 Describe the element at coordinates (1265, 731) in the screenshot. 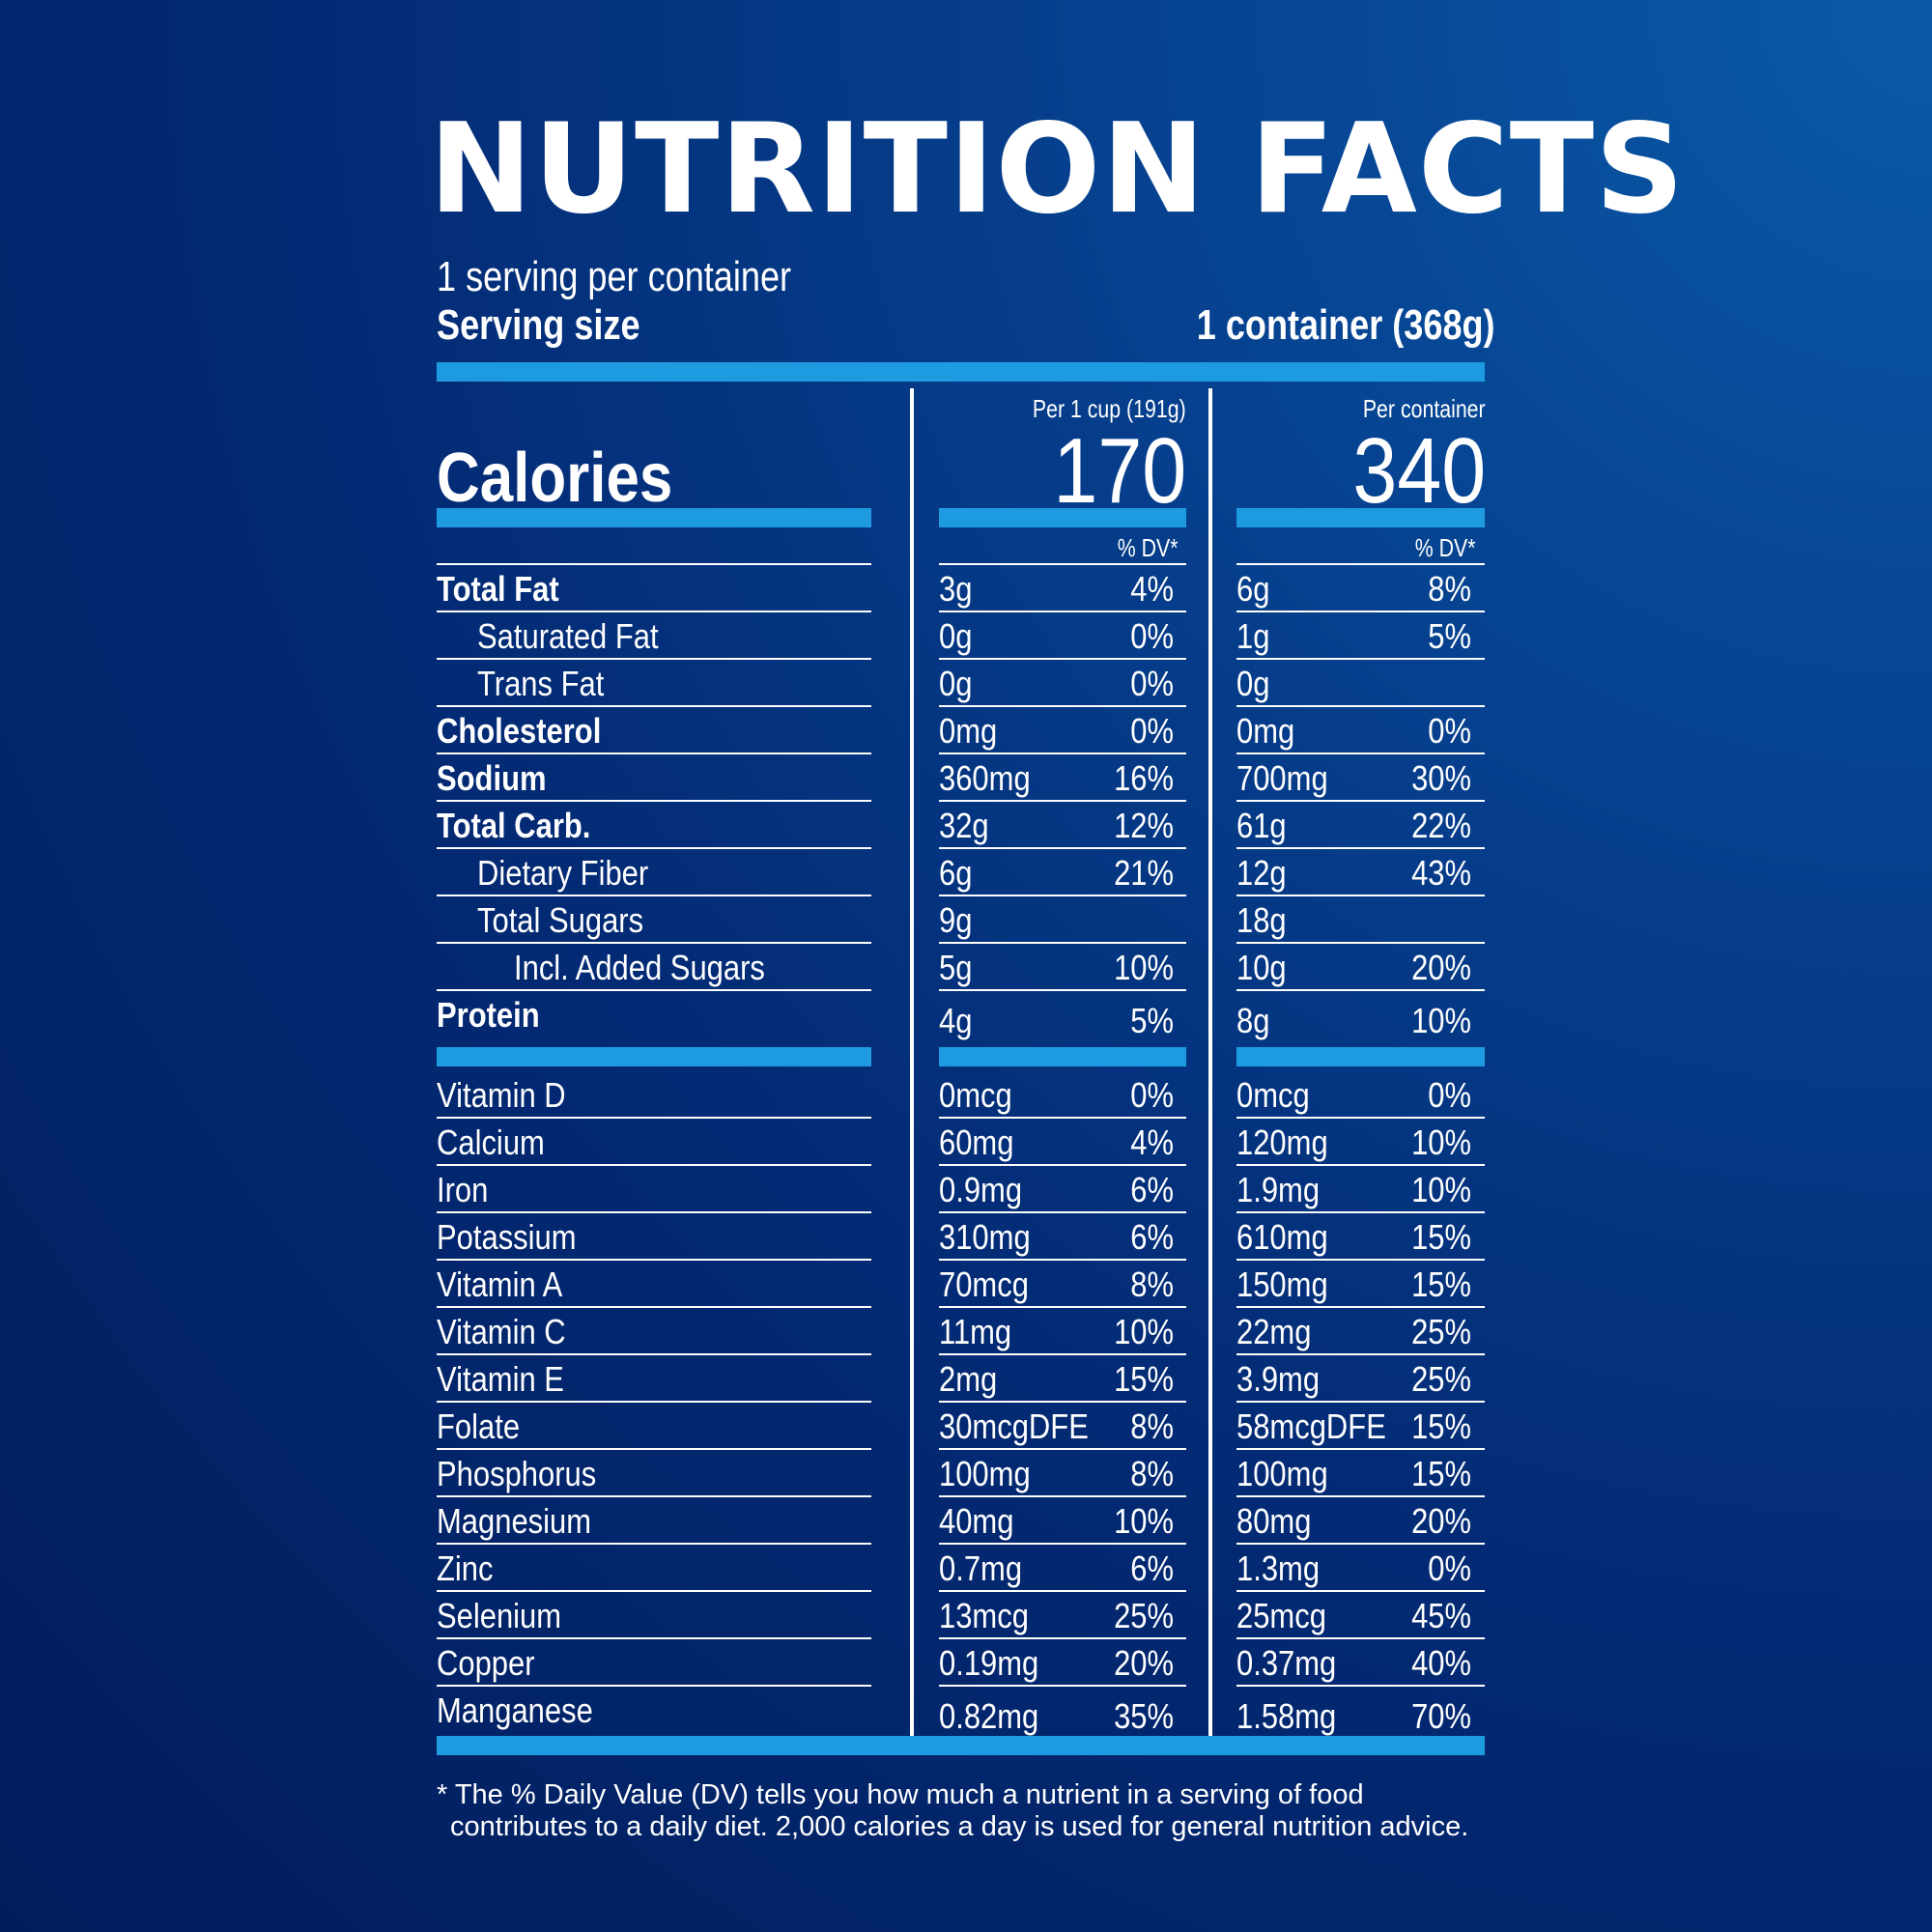

I see `nutrients-amount-per-container: 0mg` at that location.